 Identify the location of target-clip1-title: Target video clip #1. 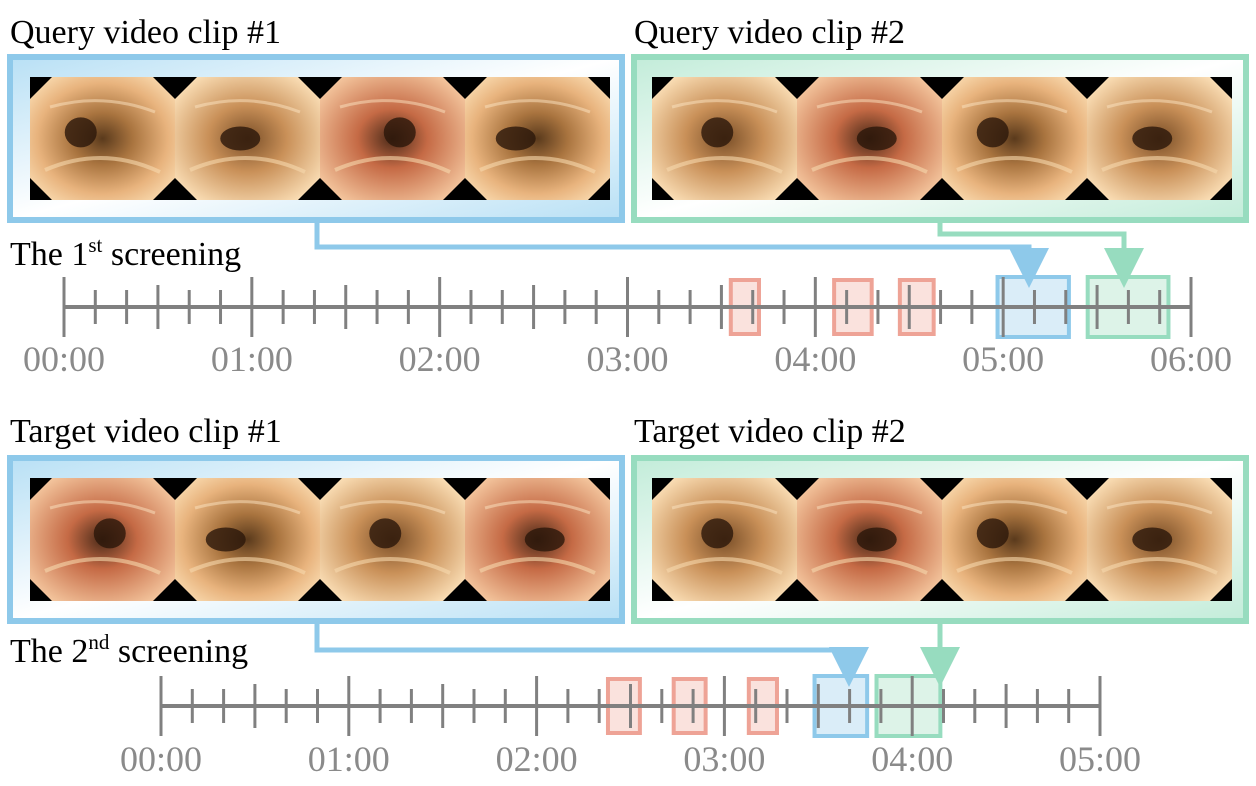
(146, 431).